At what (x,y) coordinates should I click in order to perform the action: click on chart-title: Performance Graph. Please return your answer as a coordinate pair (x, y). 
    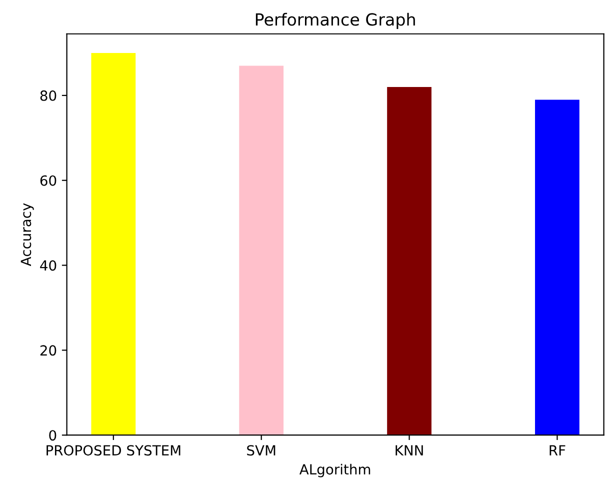
    Looking at the image, I should click on (335, 21).